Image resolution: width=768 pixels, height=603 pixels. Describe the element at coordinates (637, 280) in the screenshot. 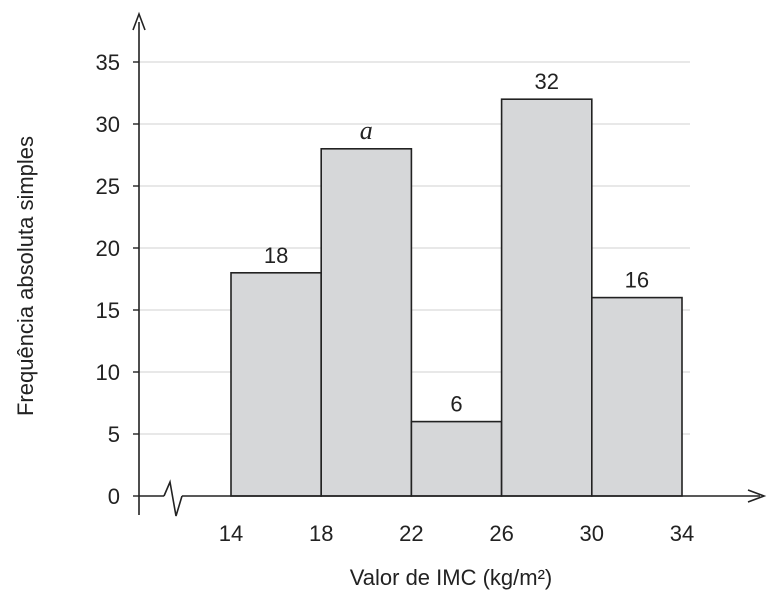

I see `bar-label-30-34: 16` at that location.